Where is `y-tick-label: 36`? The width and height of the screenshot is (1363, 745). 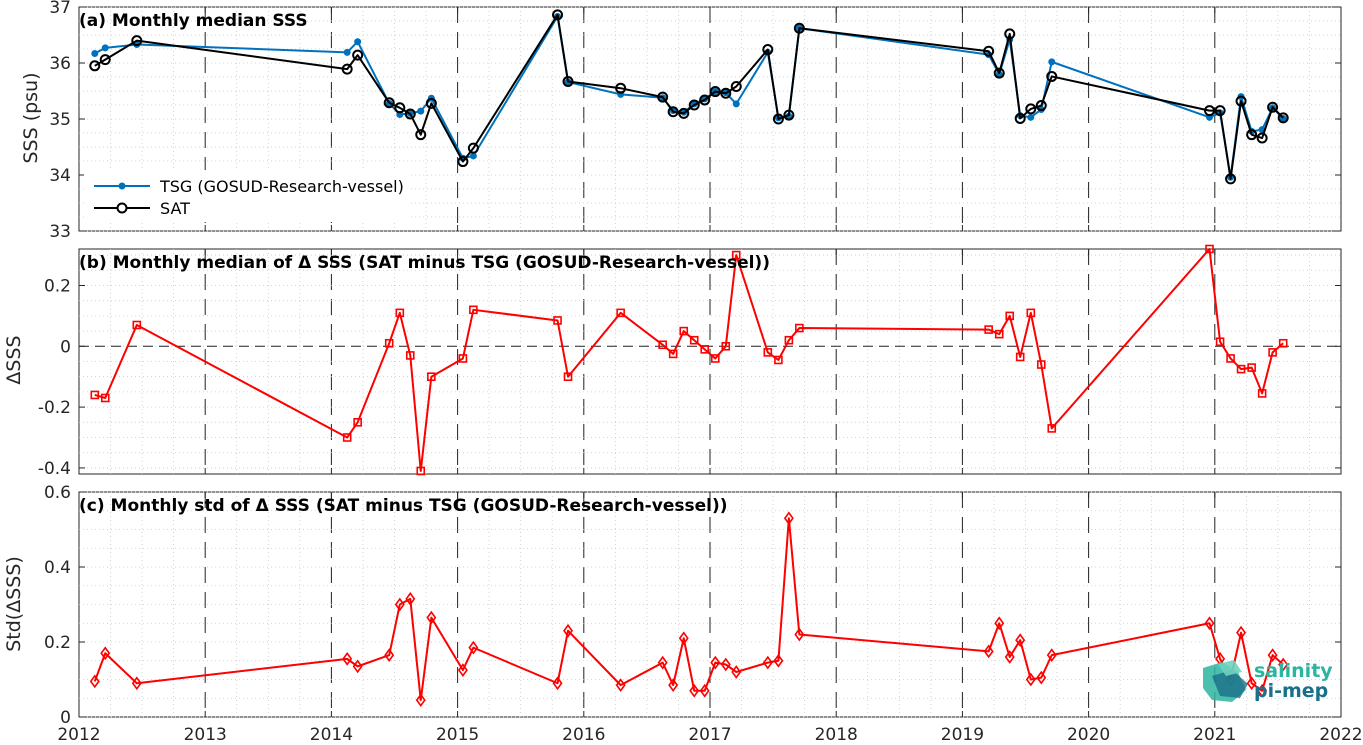 y-tick-label: 36 is located at coordinates (60, 64).